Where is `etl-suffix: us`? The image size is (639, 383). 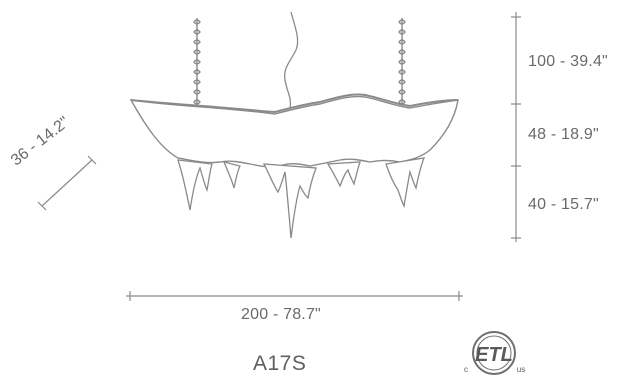 etl-suffix: us is located at coordinates (521, 369).